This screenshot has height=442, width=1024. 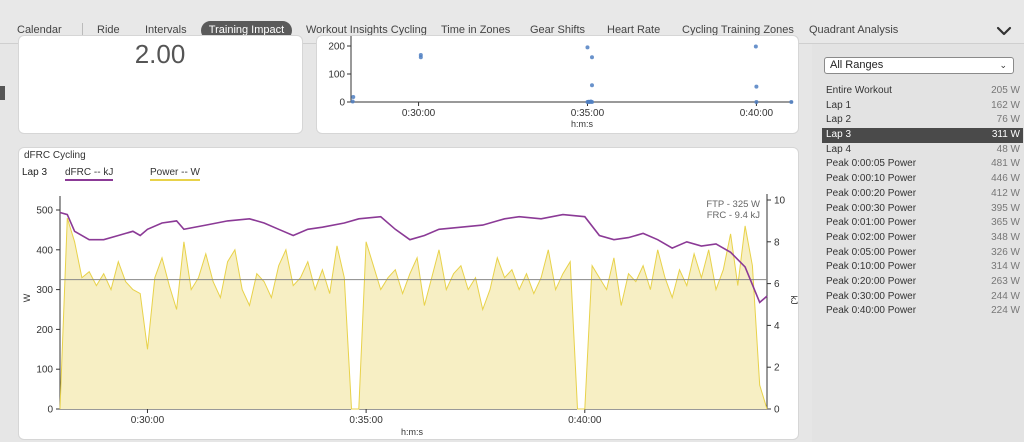 I want to click on y-tick-label-left: 200, so click(x=44, y=330).